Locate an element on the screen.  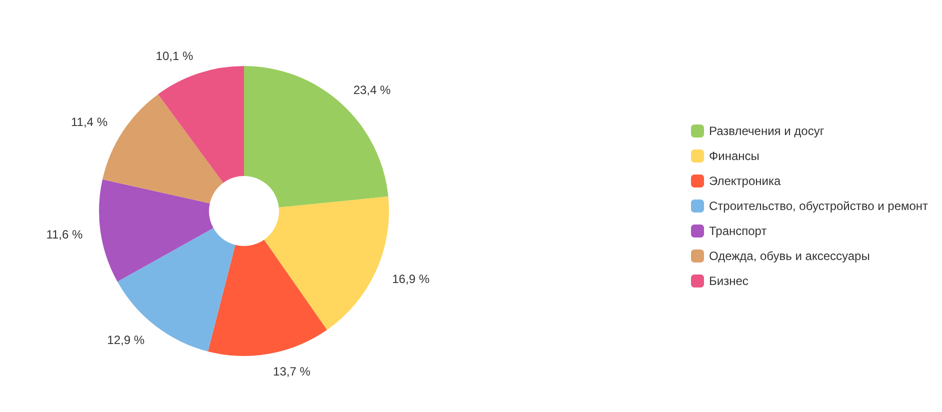
data-label: 12,9 % is located at coordinates (126, 340).